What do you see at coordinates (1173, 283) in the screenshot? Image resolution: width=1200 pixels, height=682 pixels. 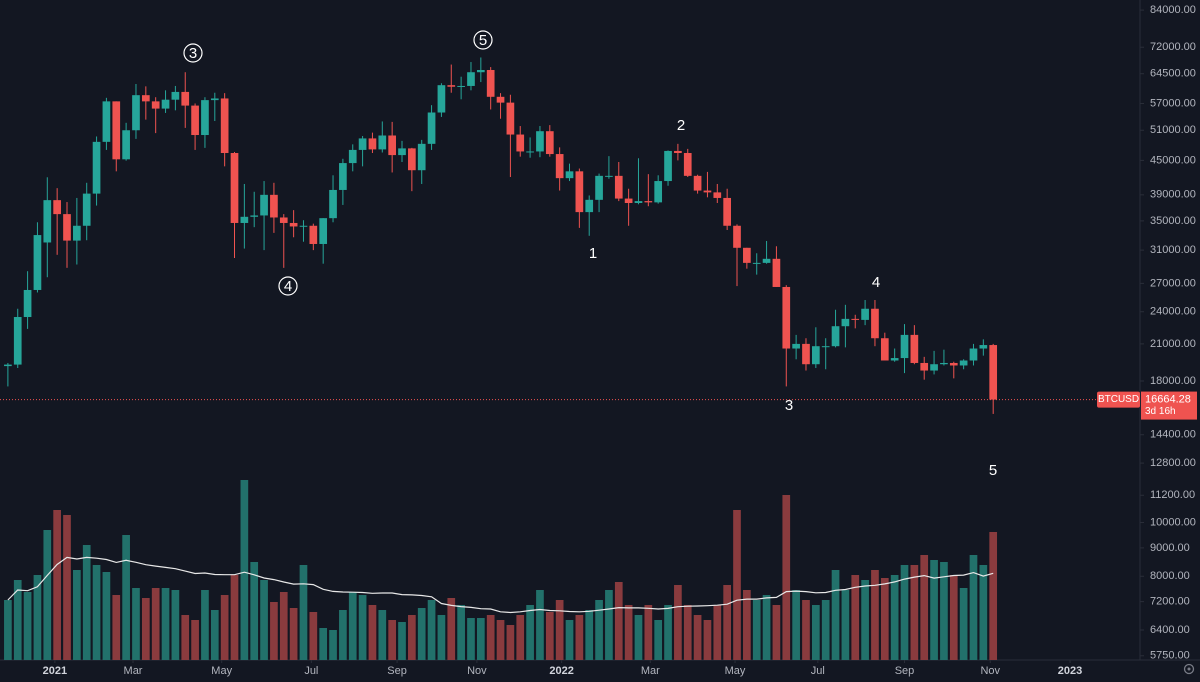 I see `y-tick-label: 27000.00` at bounding box center [1173, 283].